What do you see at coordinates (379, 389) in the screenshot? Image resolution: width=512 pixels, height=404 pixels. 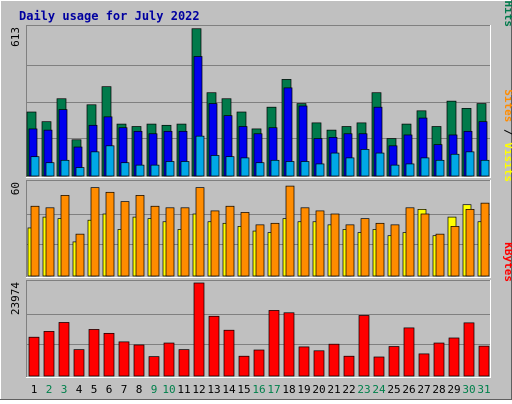 I see `x-tick-label: 24` at bounding box center [379, 389].